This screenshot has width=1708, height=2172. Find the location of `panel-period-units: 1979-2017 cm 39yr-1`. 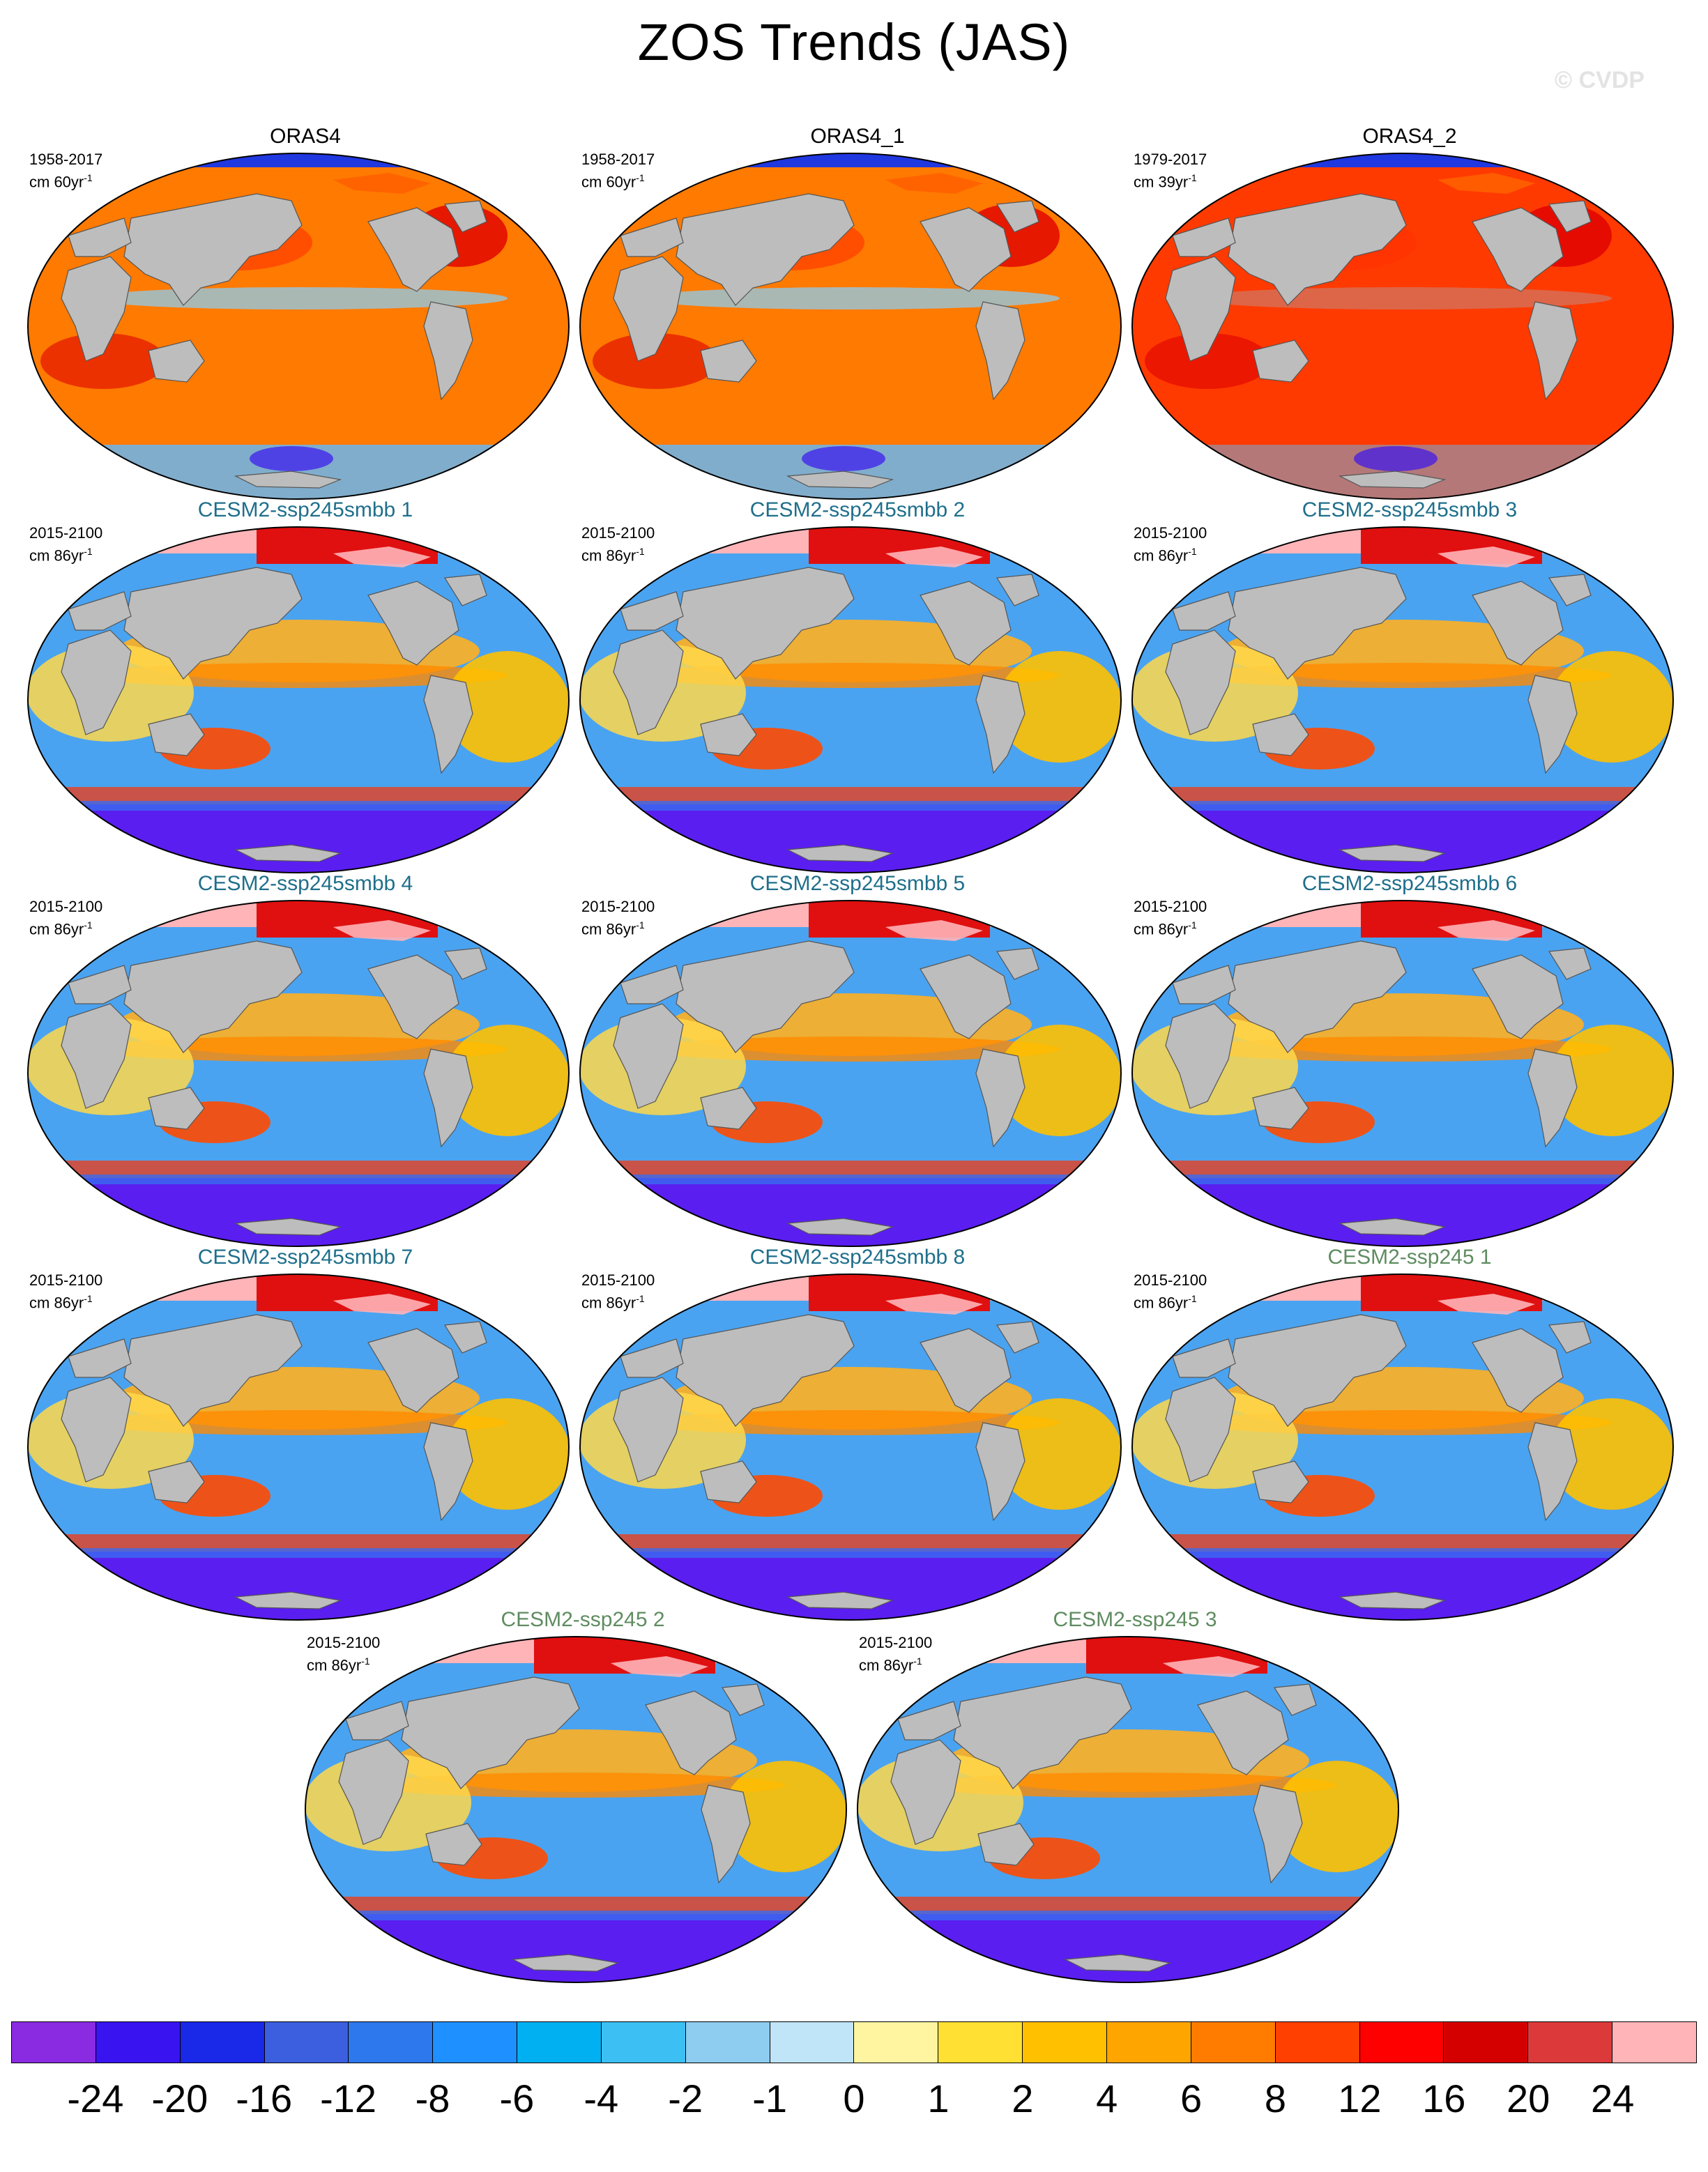

panel-period-units: 1979-2017 cm 39yr-1 is located at coordinates (1170, 171).